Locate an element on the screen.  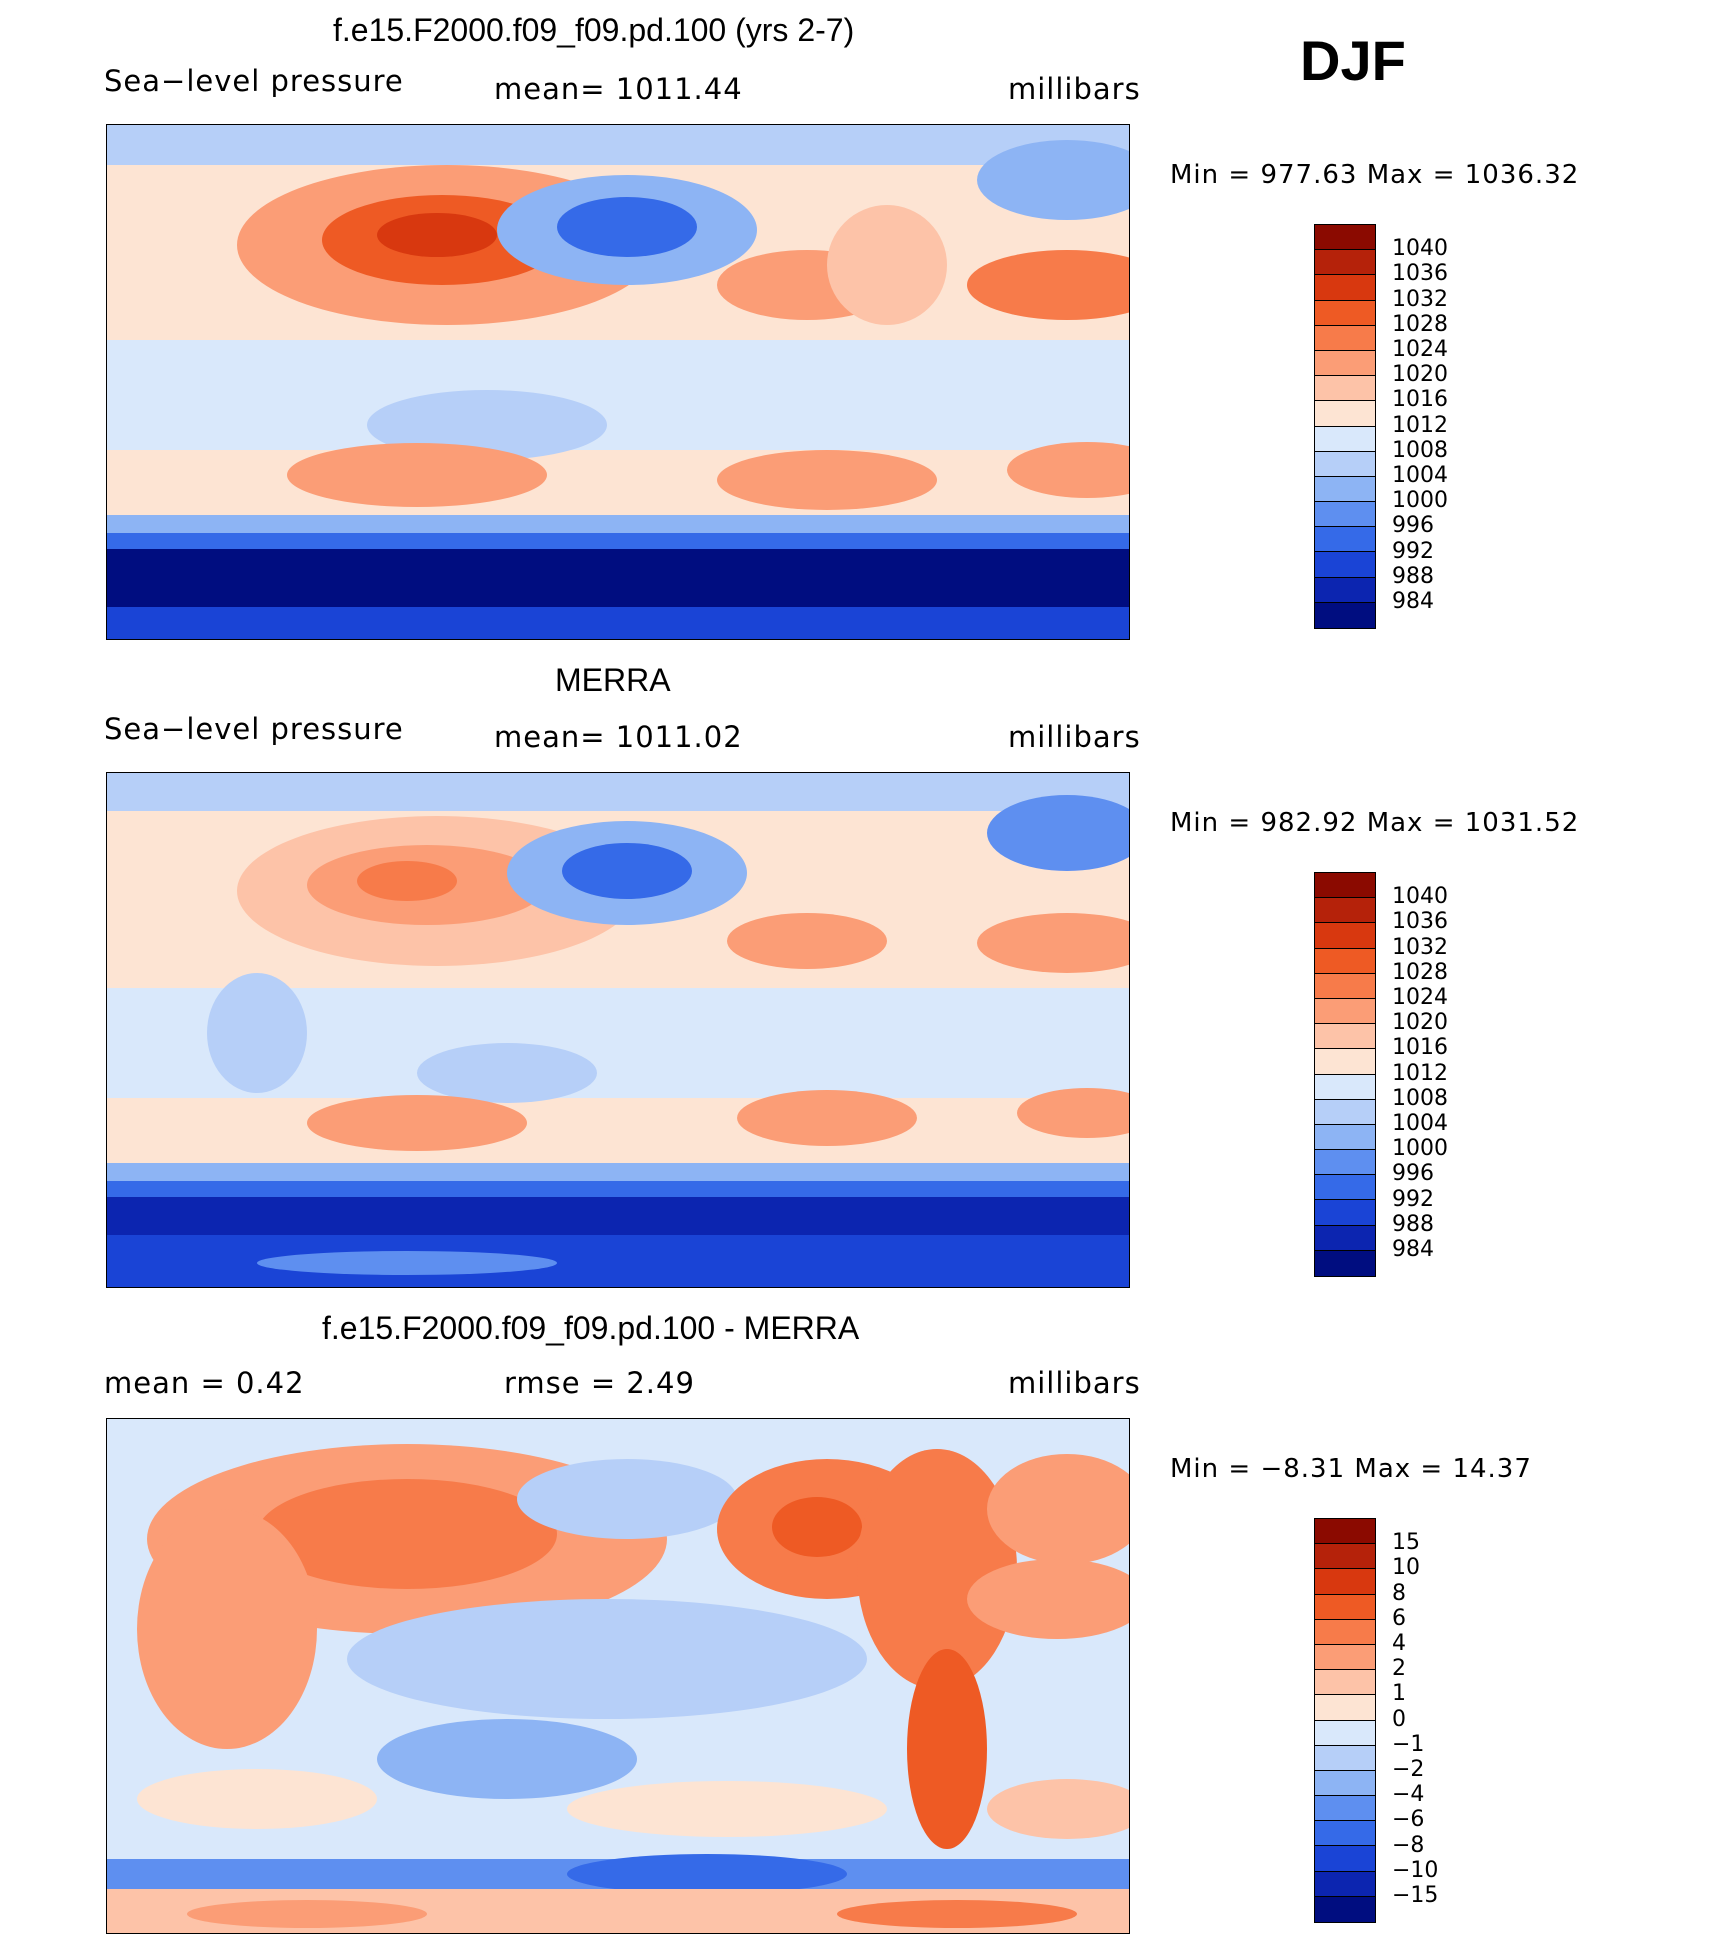
panel-1-colorbar-tick-label: 996 is located at coordinates (1413, 526).